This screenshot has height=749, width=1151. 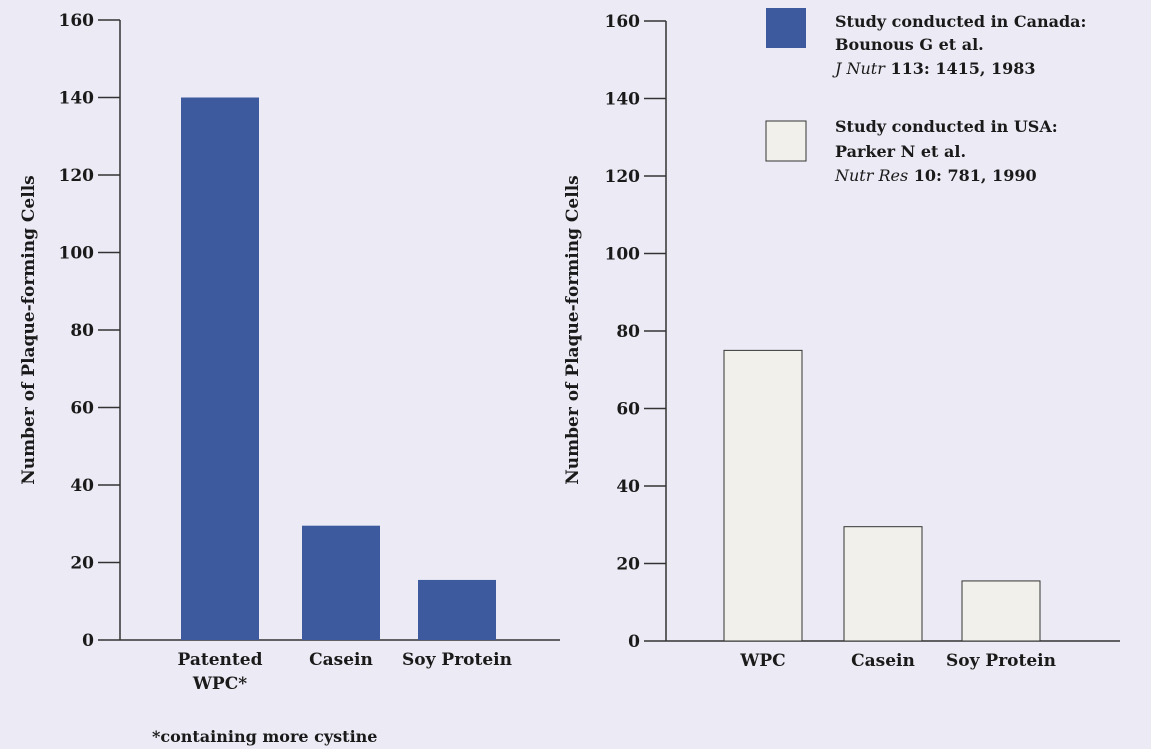 What do you see at coordinates (219, 684) in the screenshot?
I see `category-label: WPC*` at bounding box center [219, 684].